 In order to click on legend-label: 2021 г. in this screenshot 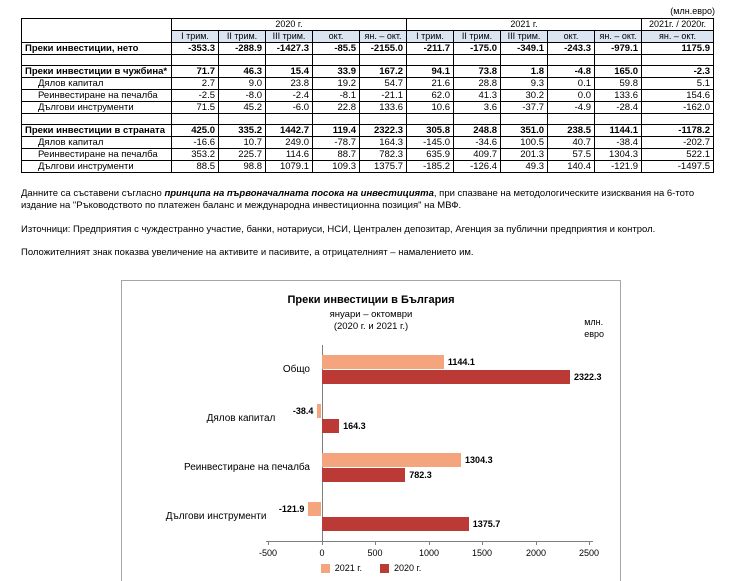, I will do `click(348, 568)`.